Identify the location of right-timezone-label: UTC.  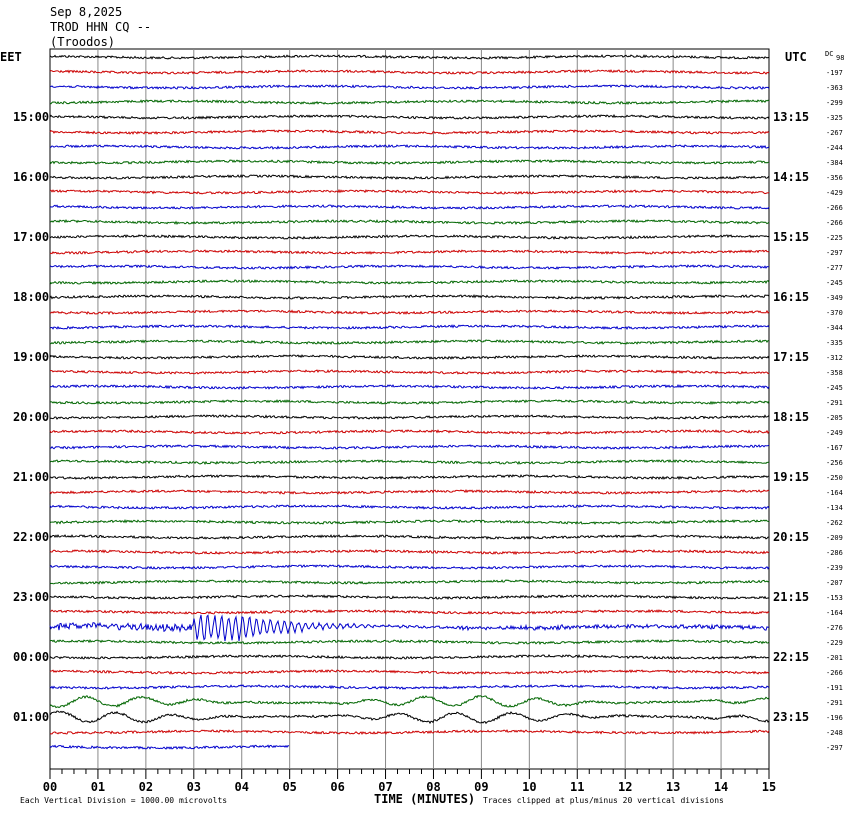
(796, 57).